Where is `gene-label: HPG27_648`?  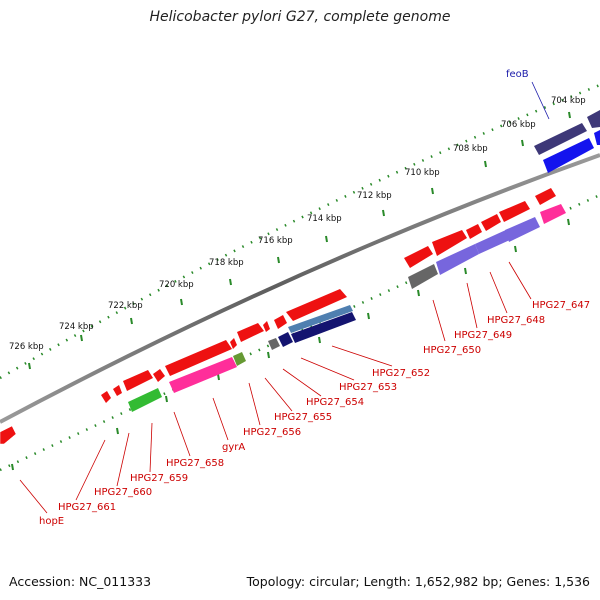
gene-label: HPG27_648 is located at coordinates (516, 320).